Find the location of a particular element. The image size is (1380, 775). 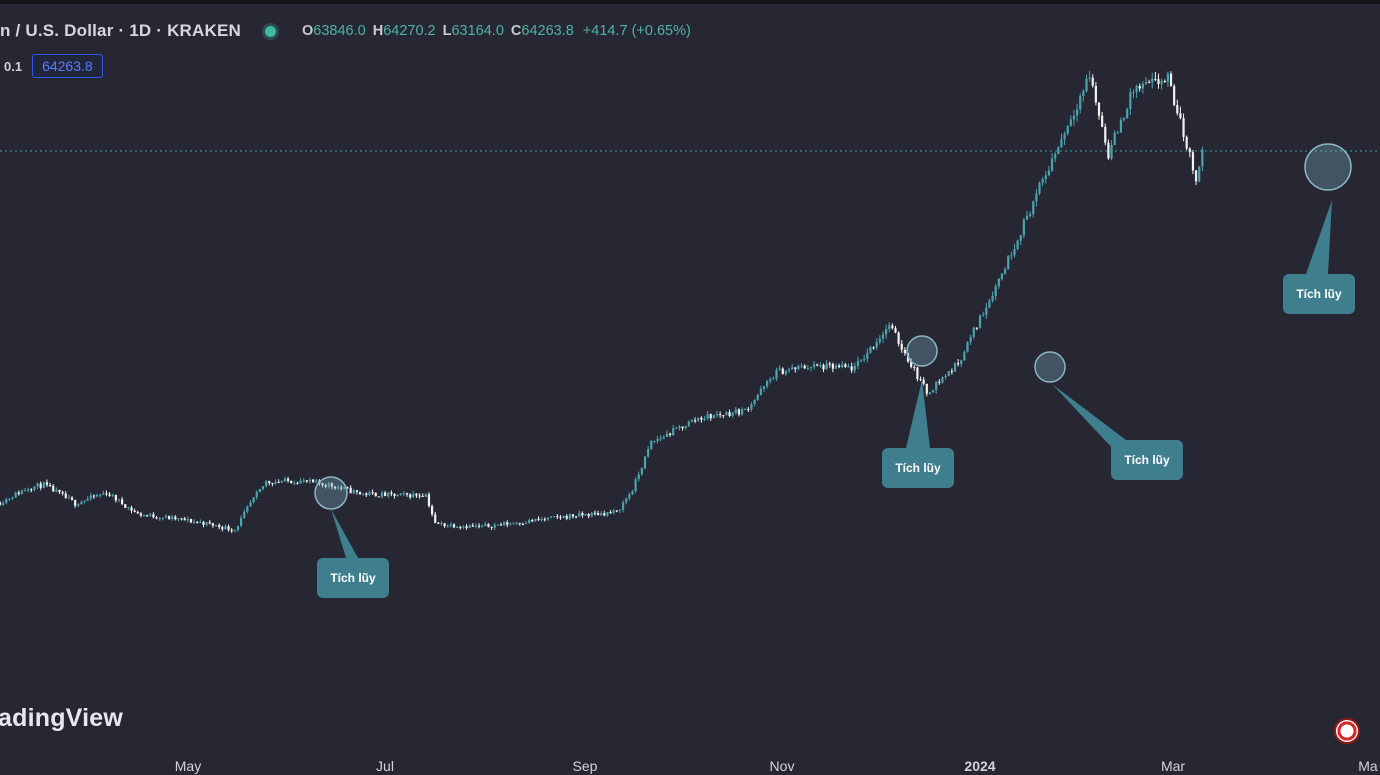

x-tick-label: Ma is located at coordinates (1368, 766).